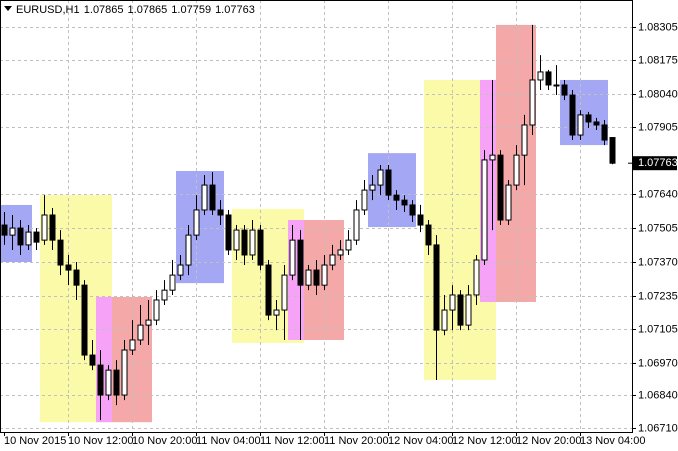  What do you see at coordinates (148, 10) in the screenshot?
I see `ohlc-high: 1.07865` at bounding box center [148, 10].